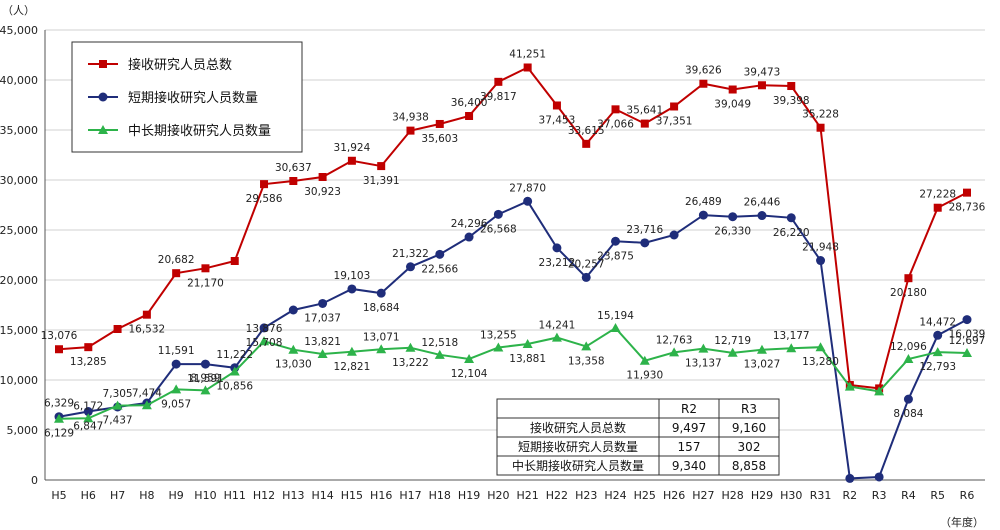  What do you see at coordinates (322, 318) in the screenshot?
I see `data-label: 17,037` at bounding box center [322, 318].